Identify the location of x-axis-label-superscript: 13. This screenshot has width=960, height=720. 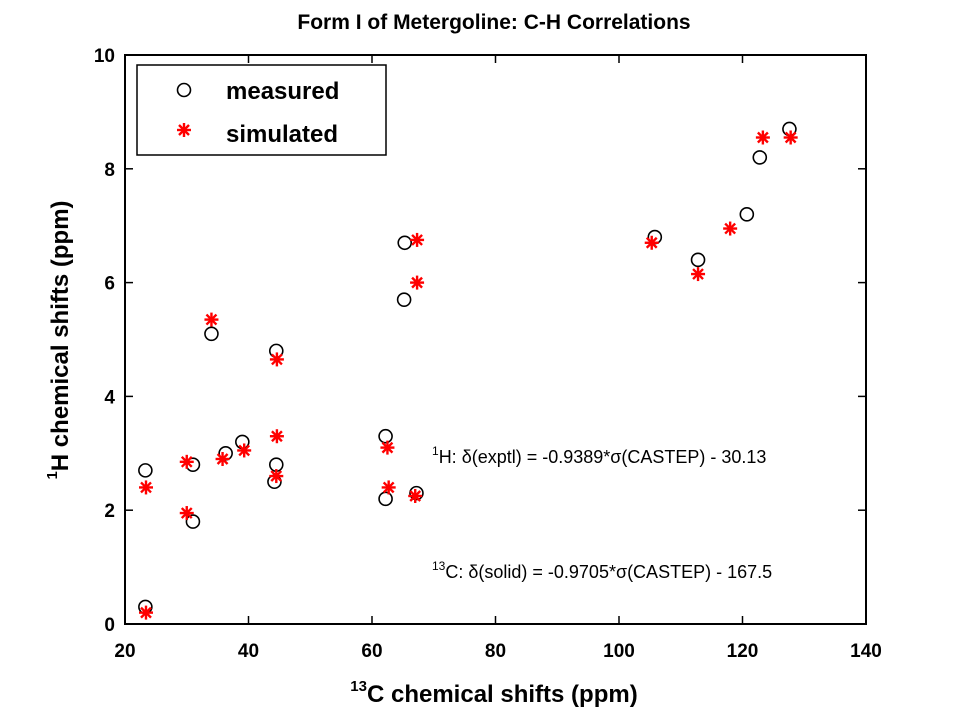
(358, 686).